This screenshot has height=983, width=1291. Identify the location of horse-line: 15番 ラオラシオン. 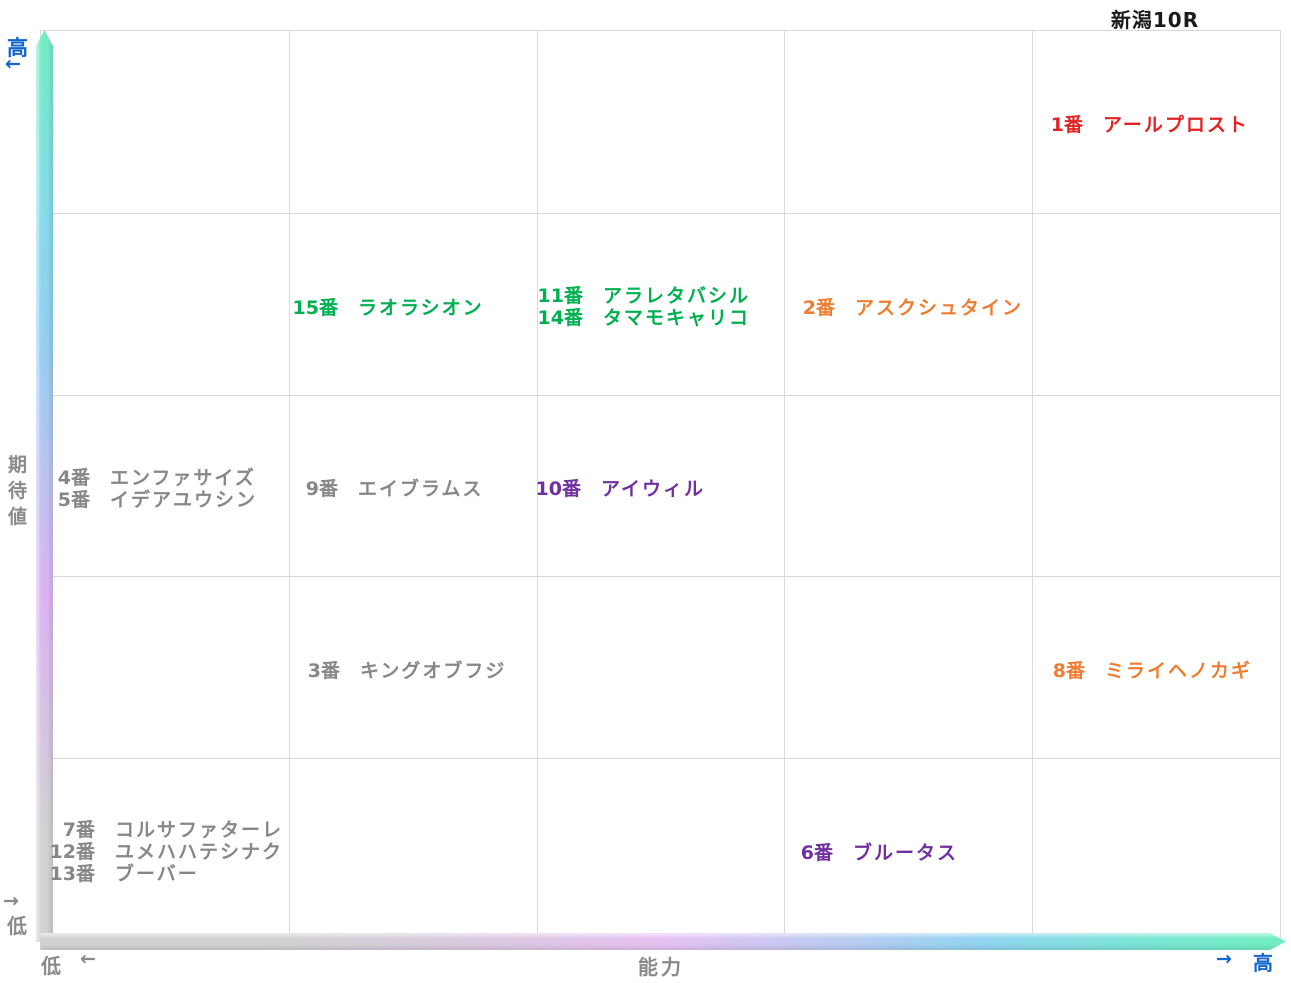
(388, 308).